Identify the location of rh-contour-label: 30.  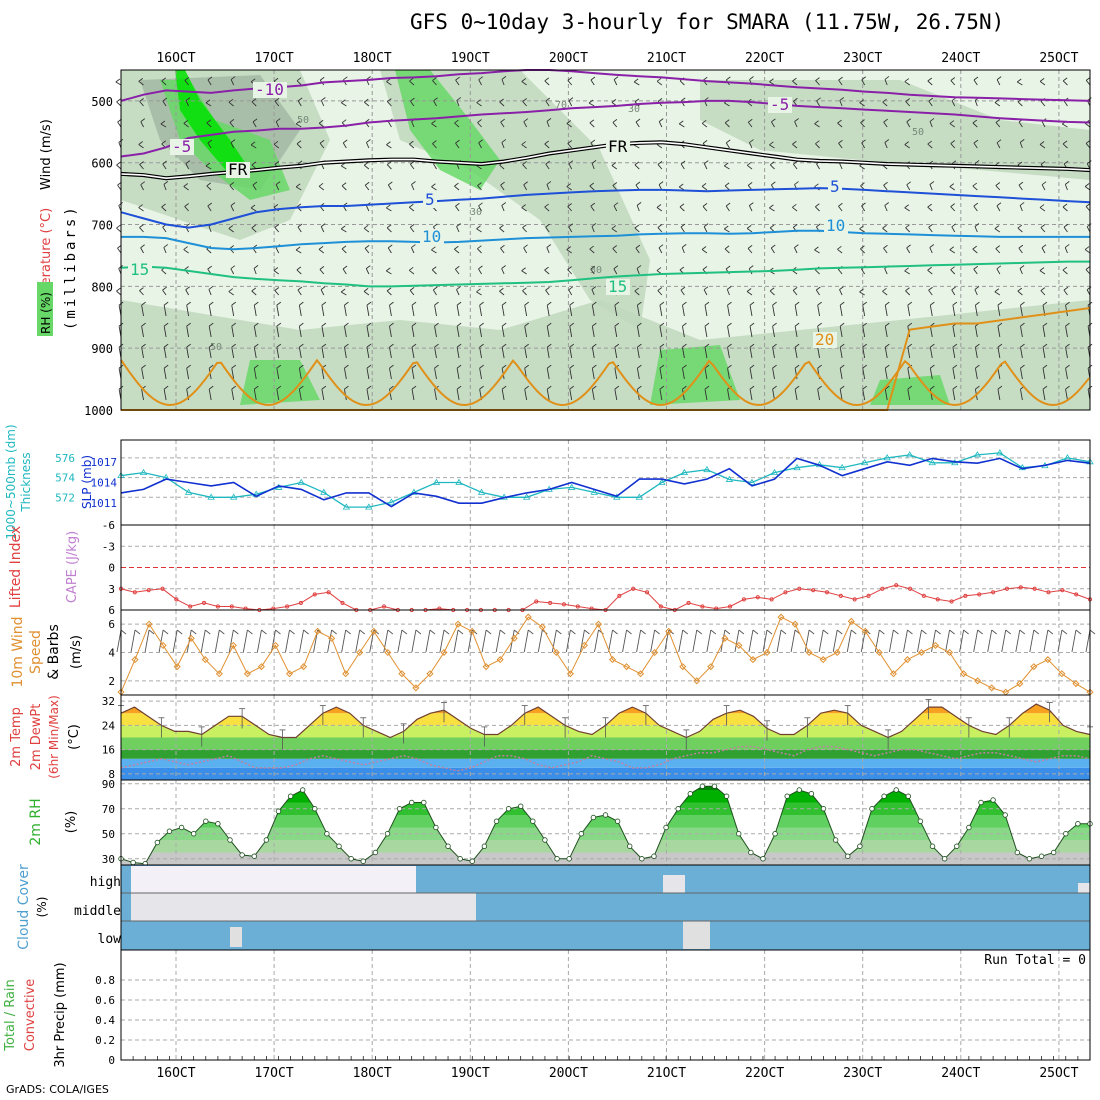
(634, 109).